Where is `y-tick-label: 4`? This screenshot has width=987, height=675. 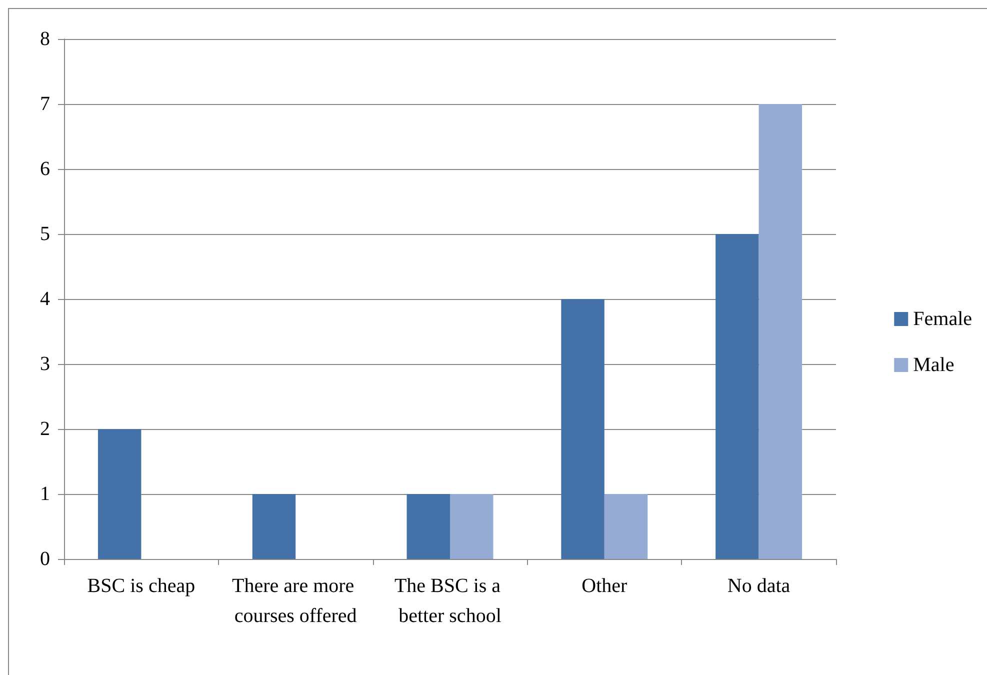 y-tick-label: 4 is located at coordinates (45, 299).